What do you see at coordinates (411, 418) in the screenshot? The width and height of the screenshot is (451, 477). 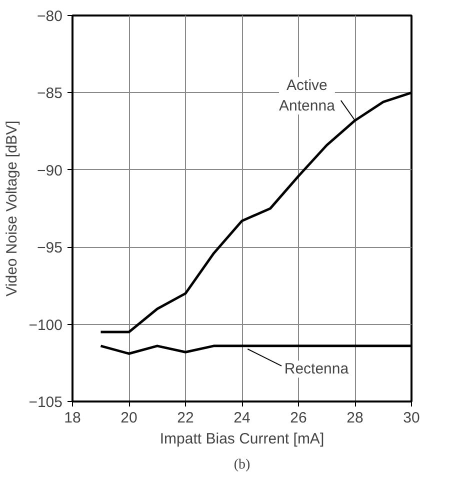 I see `x-tick-label: 30` at bounding box center [411, 418].